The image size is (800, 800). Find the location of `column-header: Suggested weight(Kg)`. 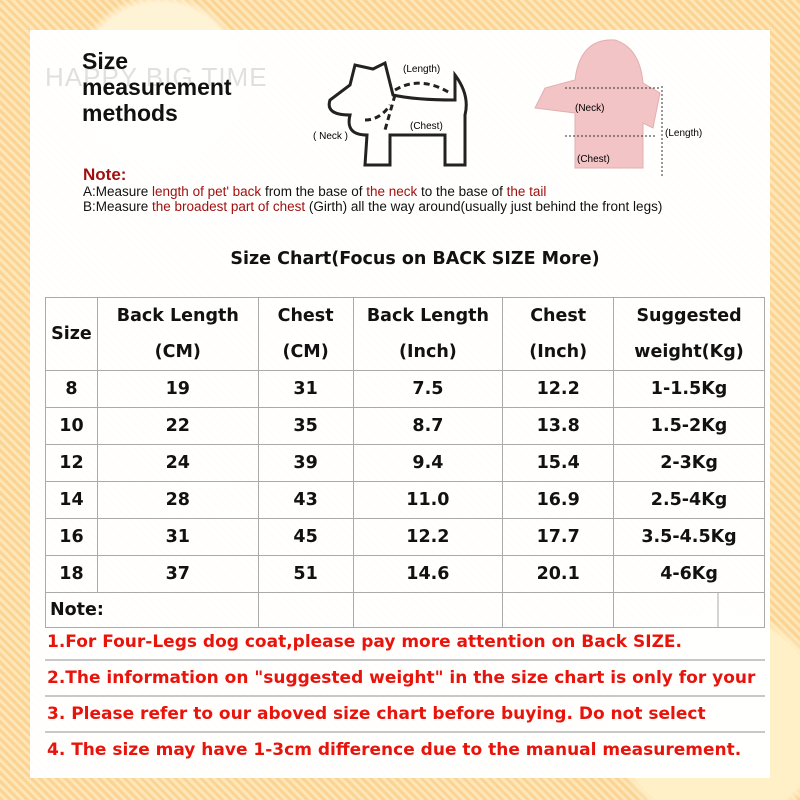

column-header: Suggested weight(Kg) is located at coordinates (689, 334).